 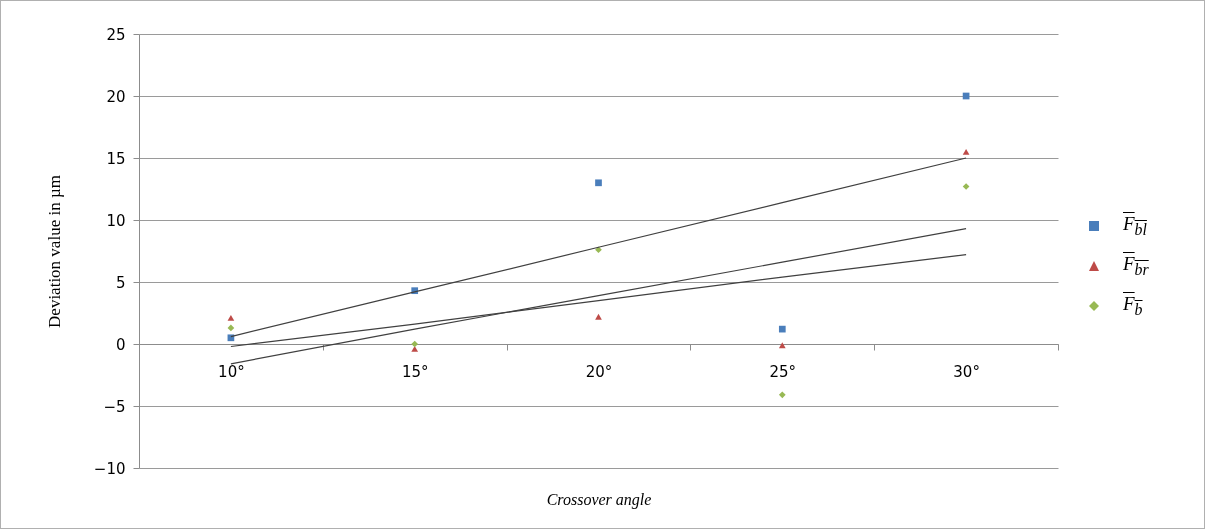 I want to click on x-tick-label: 25°, so click(x=783, y=371).